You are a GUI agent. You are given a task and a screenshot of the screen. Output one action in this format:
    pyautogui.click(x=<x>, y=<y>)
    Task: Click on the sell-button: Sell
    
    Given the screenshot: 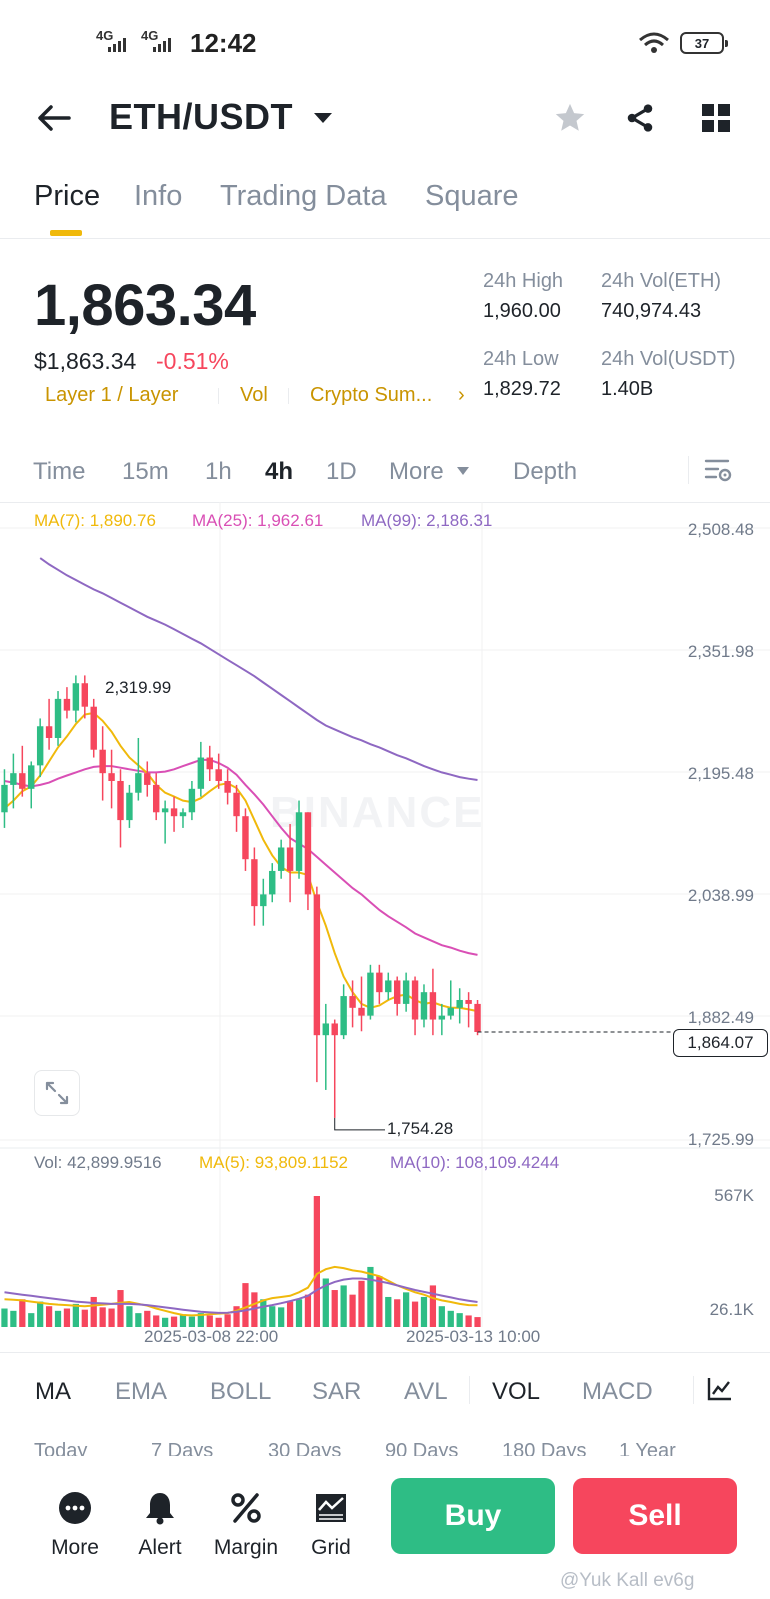 What is the action you would take?
    pyautogui.click(x=655, y=1516)
    